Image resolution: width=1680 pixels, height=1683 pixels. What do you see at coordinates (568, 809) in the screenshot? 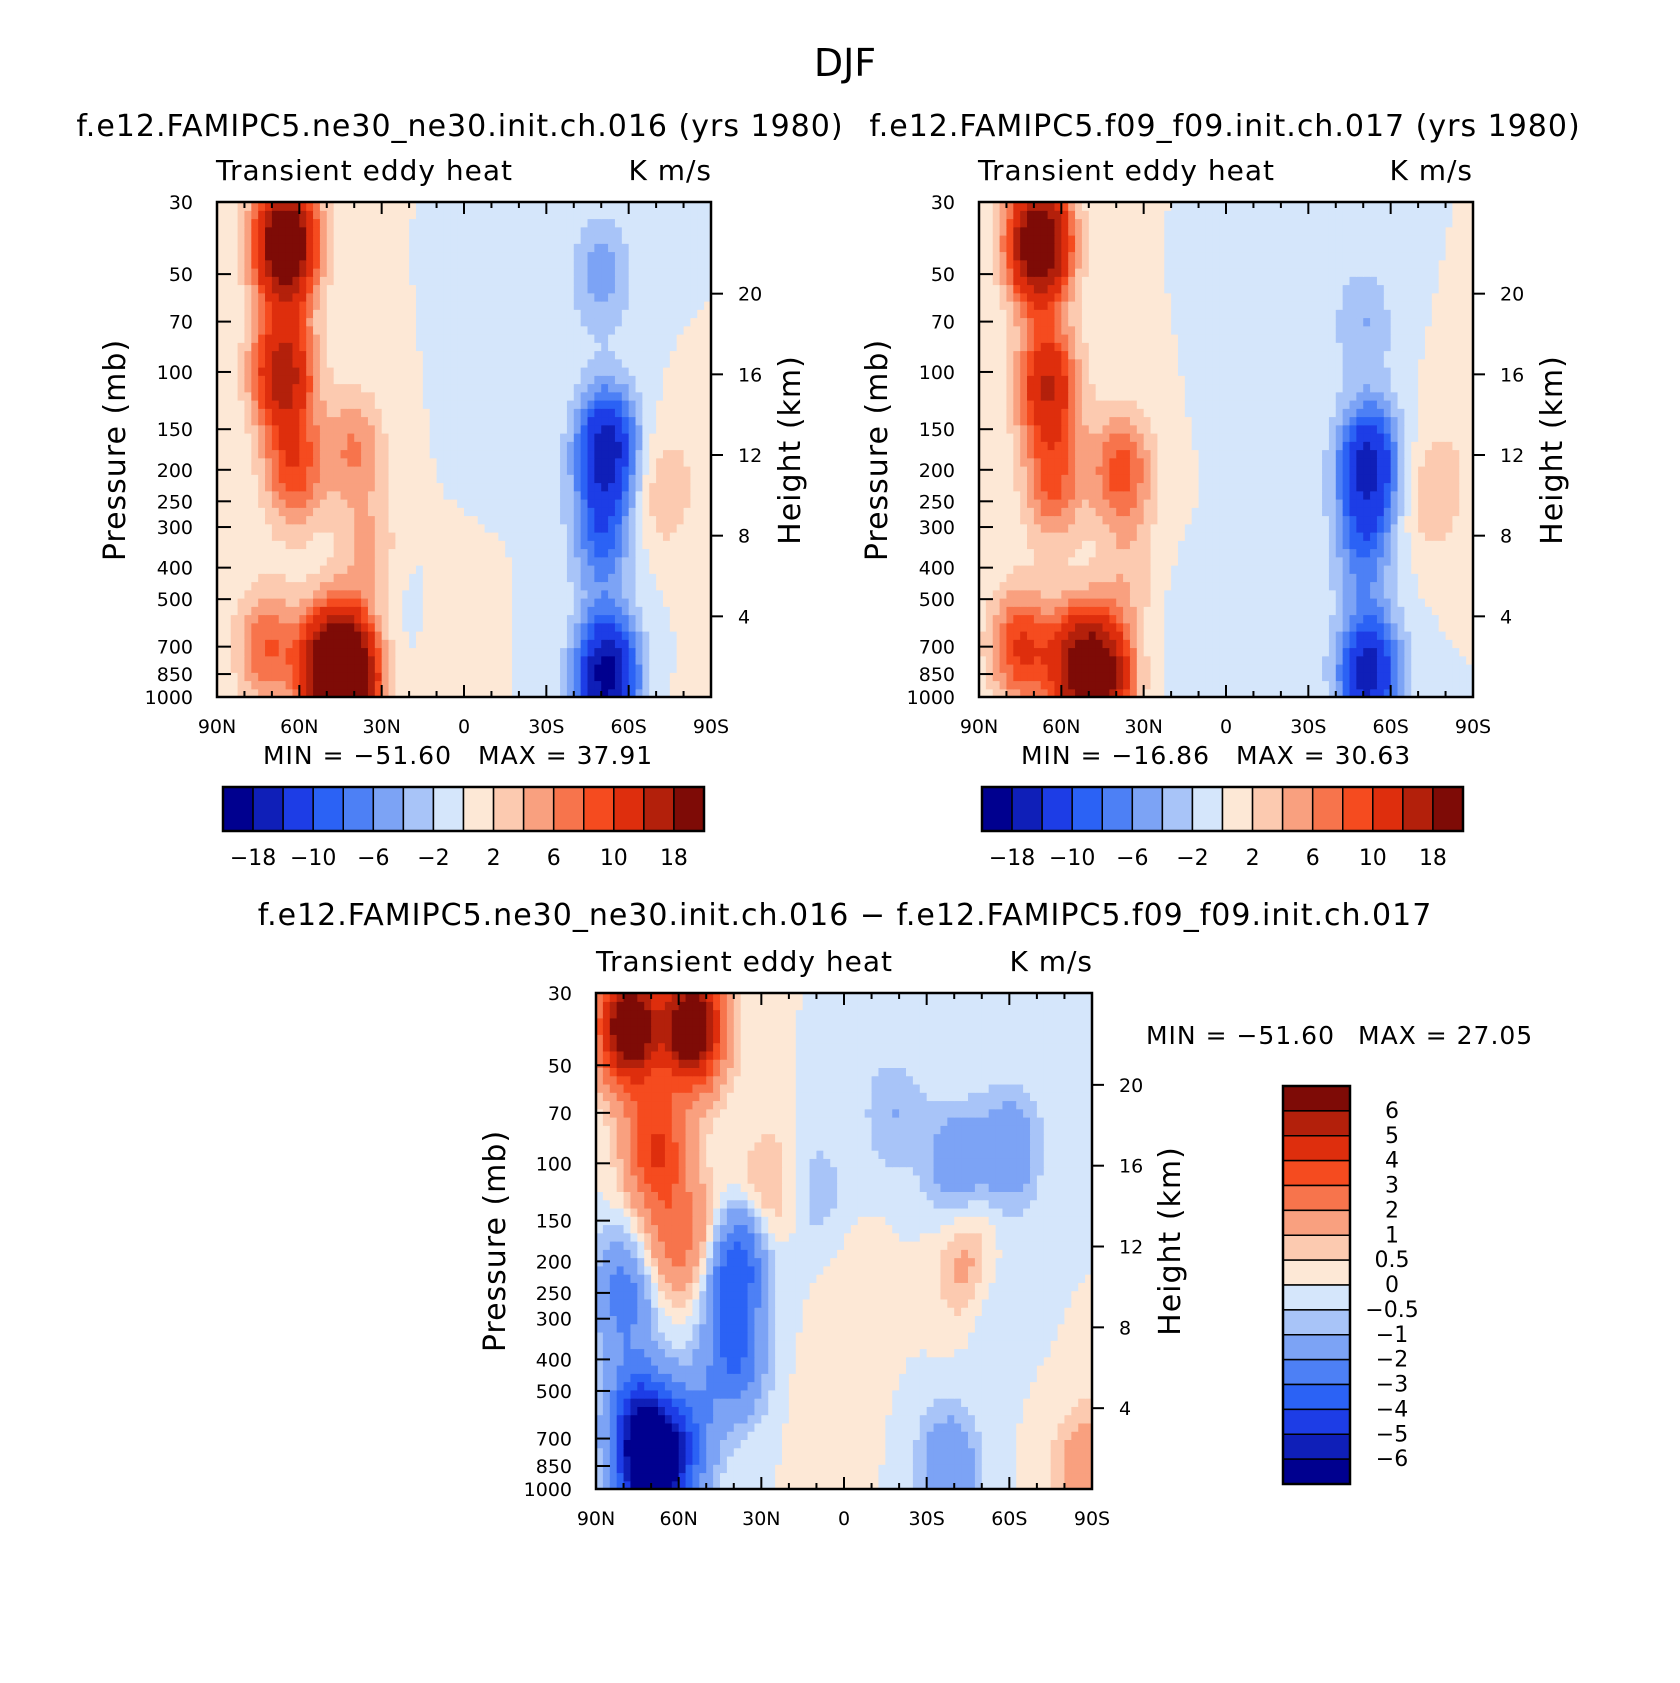
I see `colorbar-swatch` at bounding box center [568, 809].